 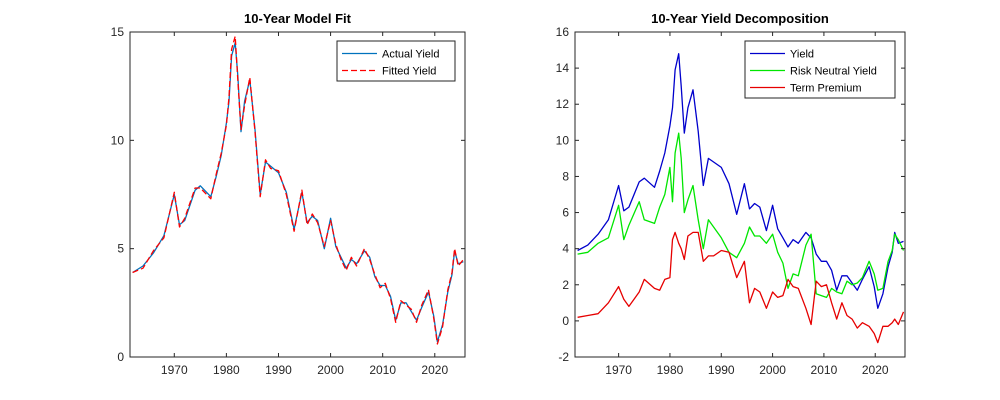 I want to click on y-tick-label: 12, so click(x=563, y=104).